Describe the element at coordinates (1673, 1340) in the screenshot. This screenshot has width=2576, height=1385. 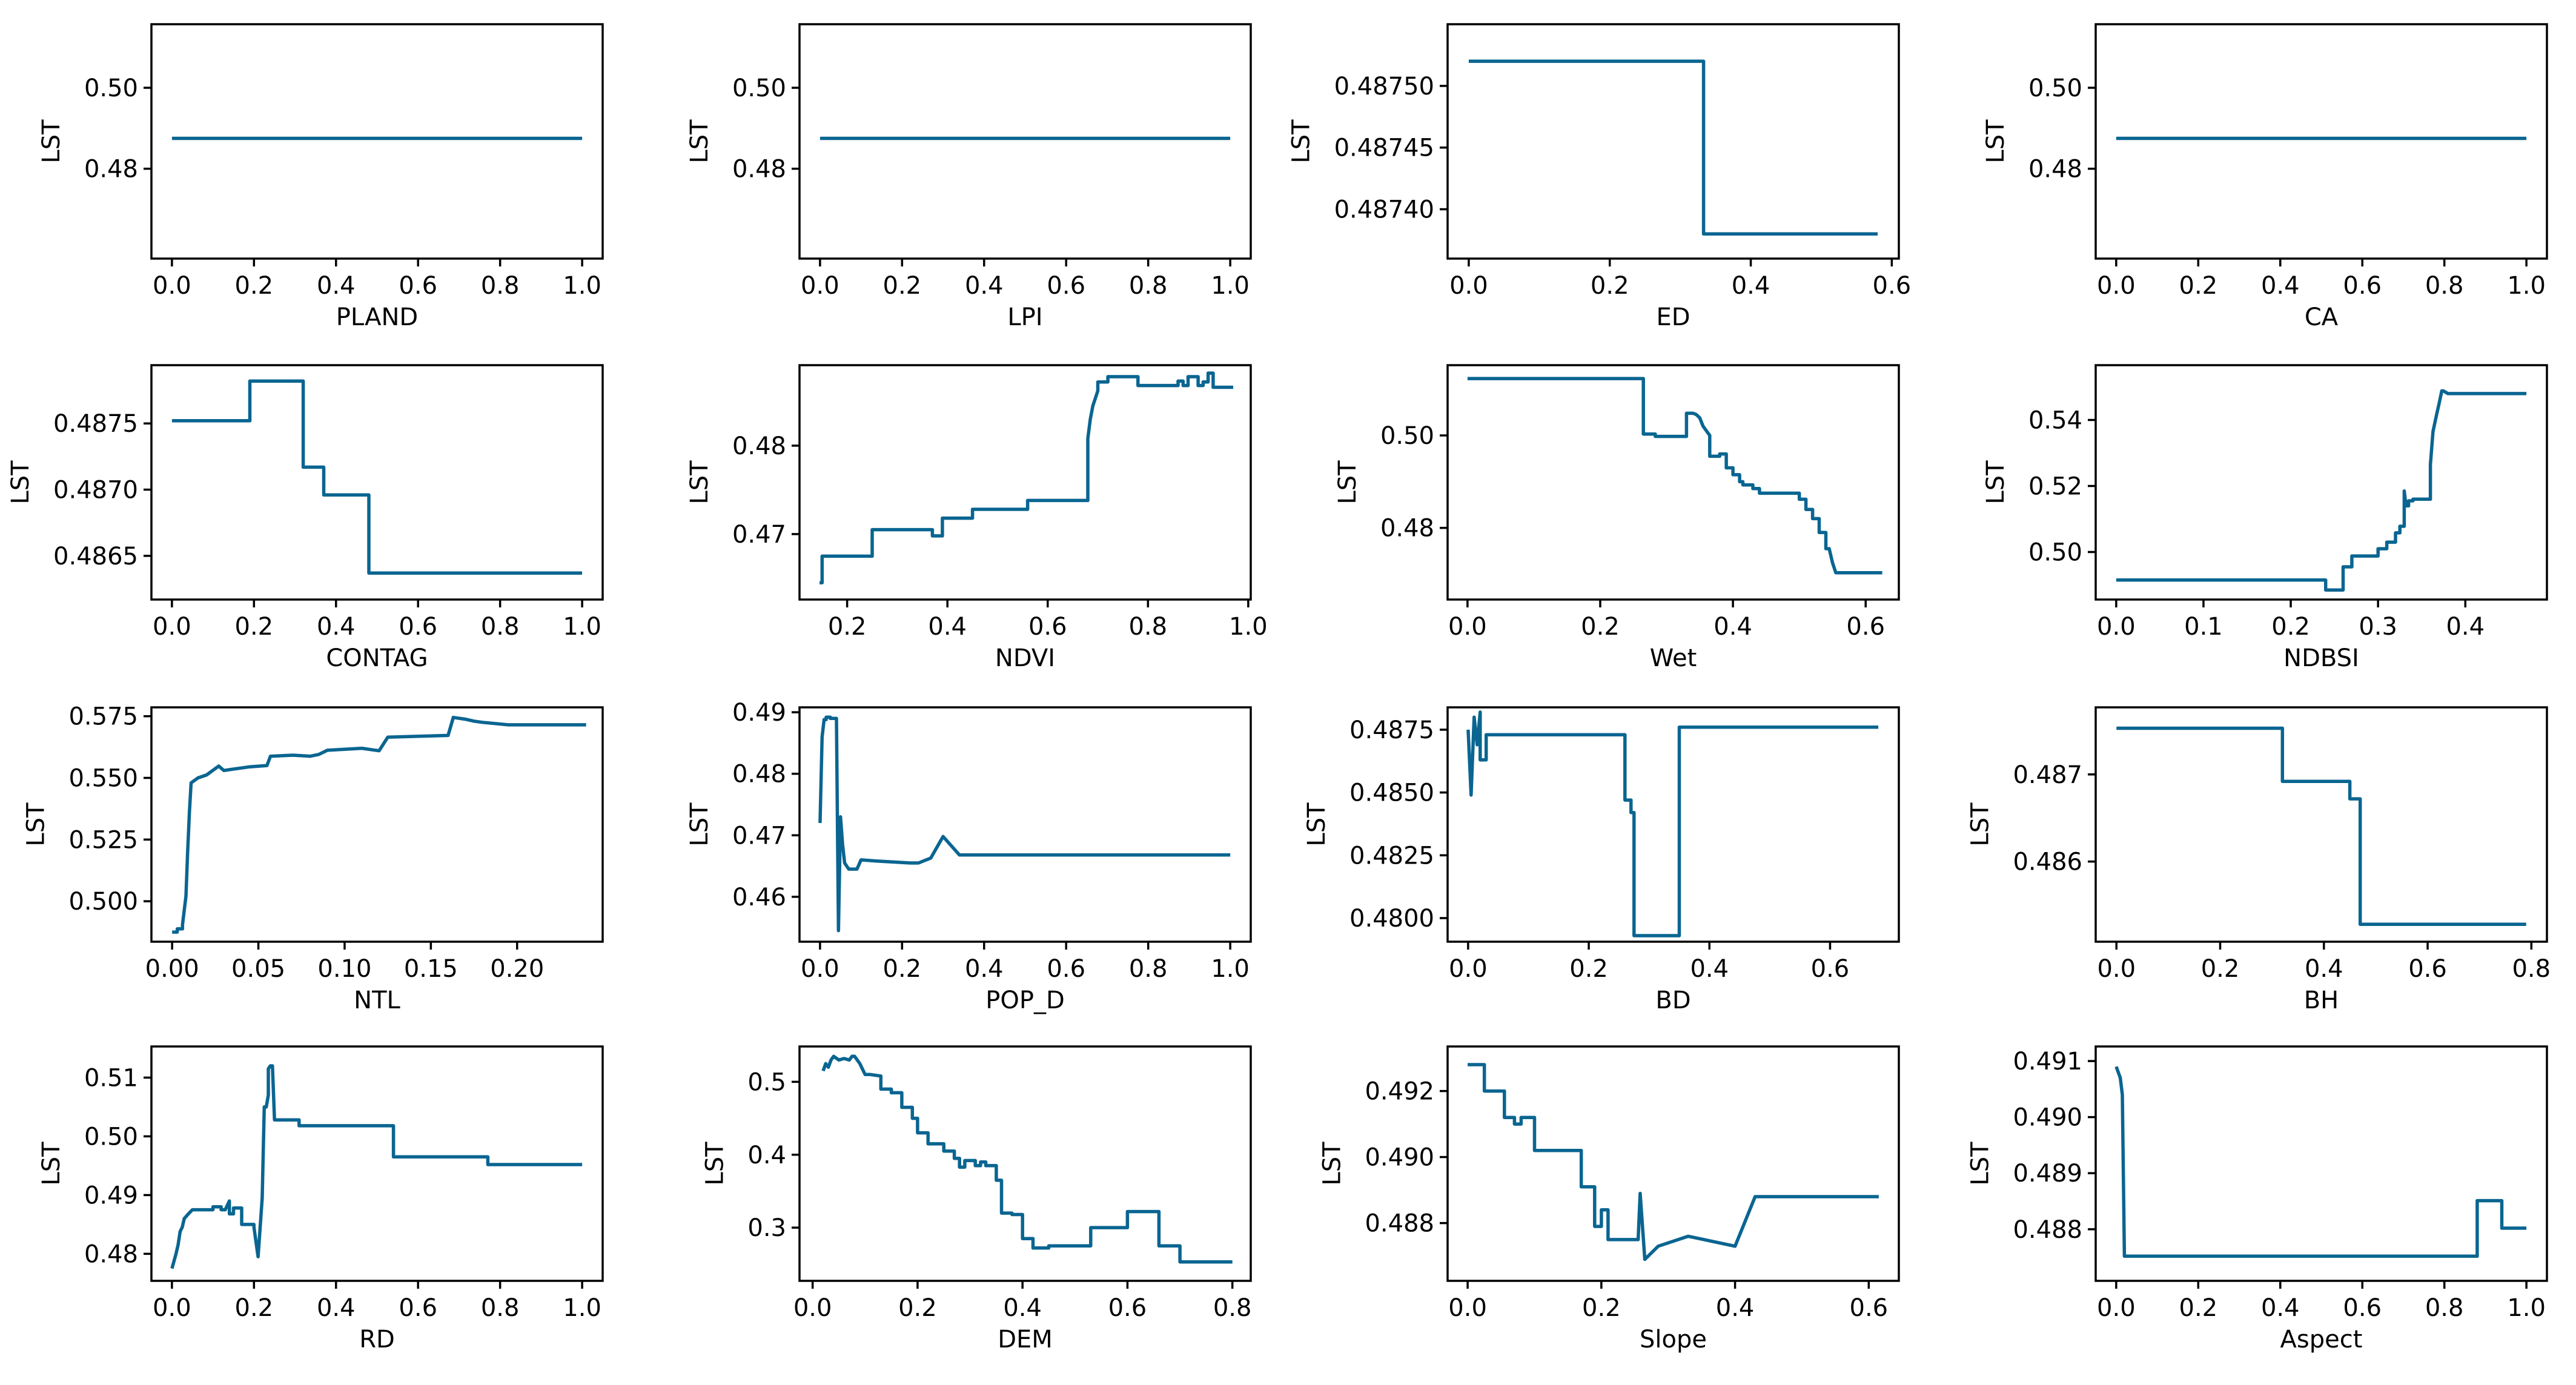
I see `x-axis-label: Slope` at that location.